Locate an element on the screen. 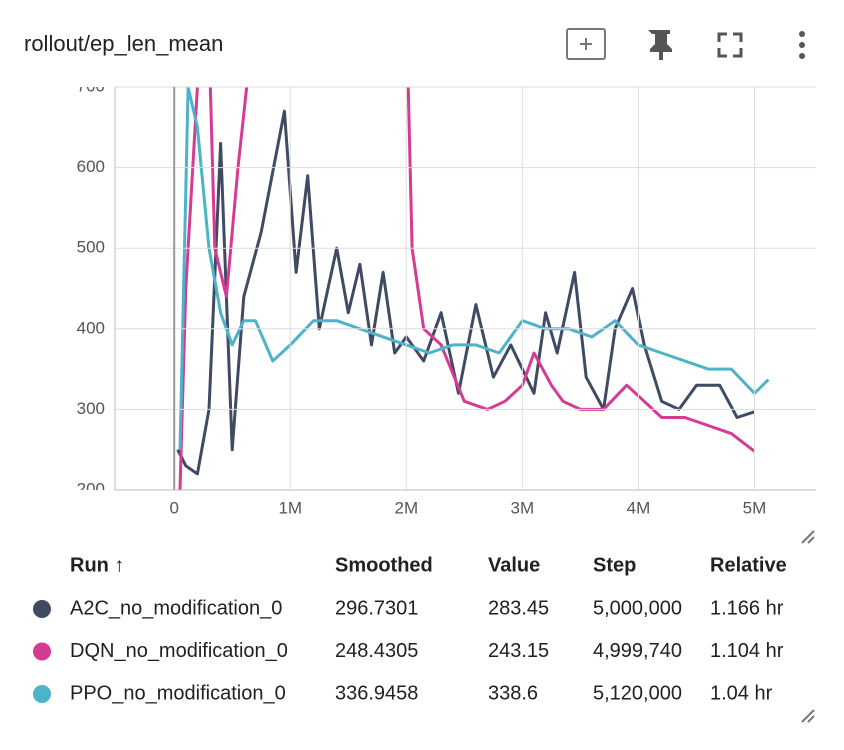 This screenshot has height=750, width=844. run-name: DQN_no_modification_0 is located at coordinates (179, 651).